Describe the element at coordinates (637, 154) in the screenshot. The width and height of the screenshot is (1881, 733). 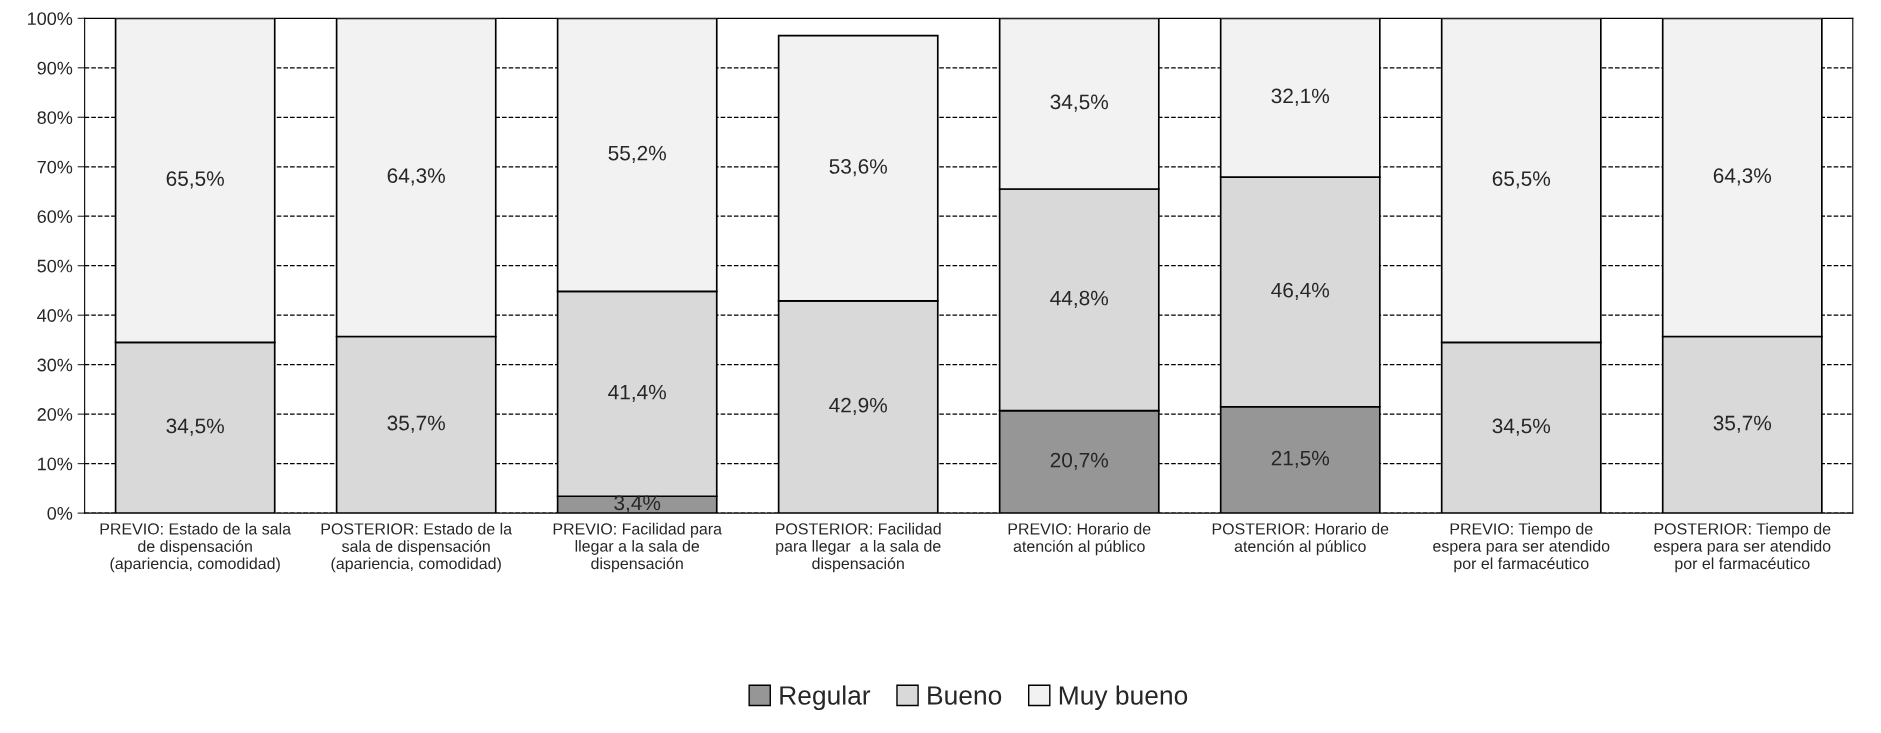
I see `data-label: 55,2%` at that location.